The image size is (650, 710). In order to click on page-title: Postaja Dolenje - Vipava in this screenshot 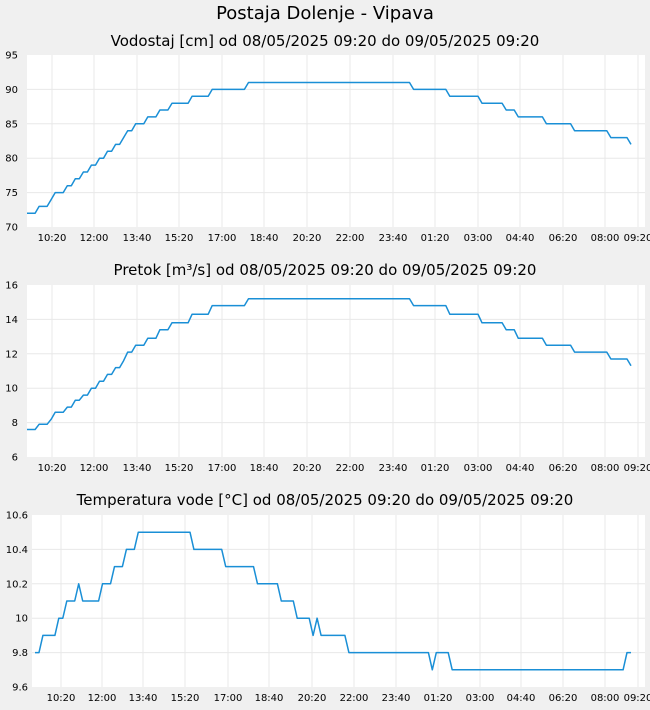, I will do `click(325, 13)`.